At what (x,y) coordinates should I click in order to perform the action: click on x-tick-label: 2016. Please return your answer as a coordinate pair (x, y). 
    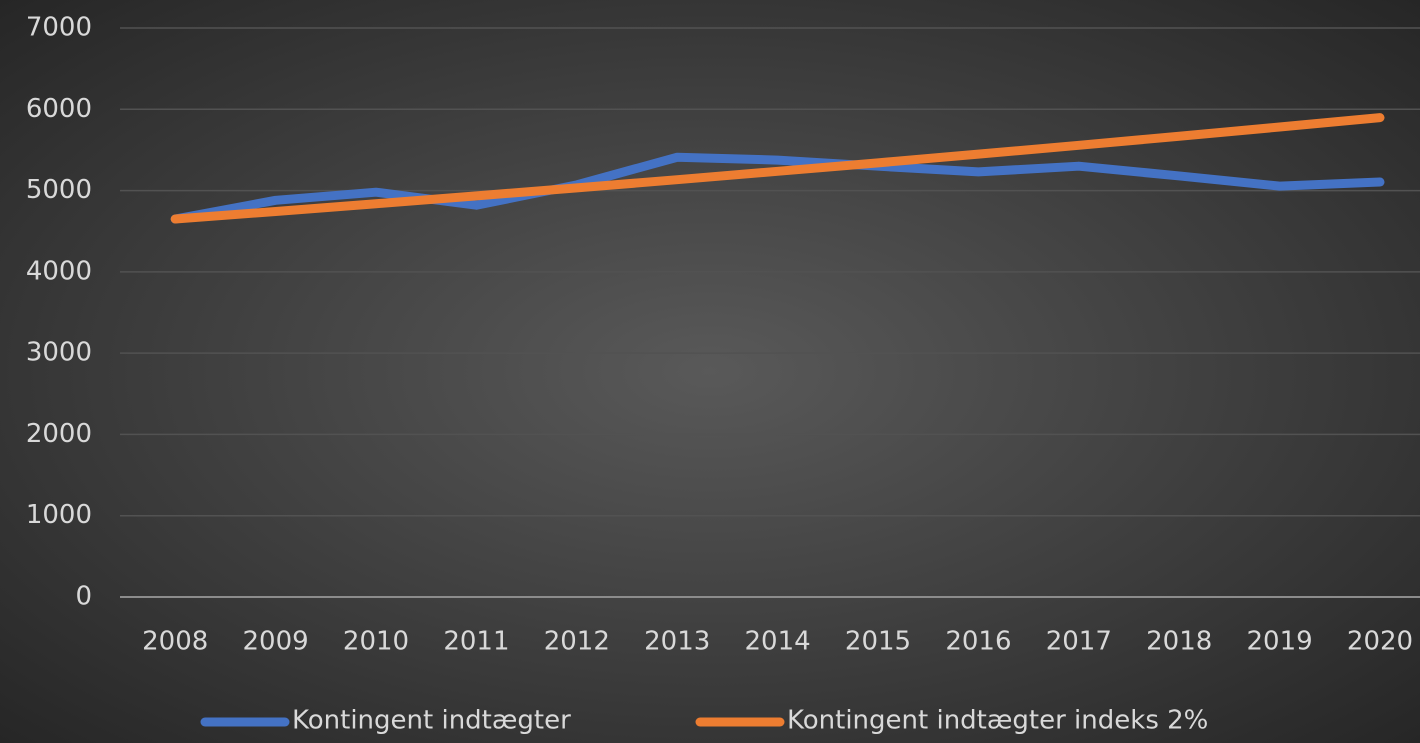
    Looking at the image, I should click on (978, 642).